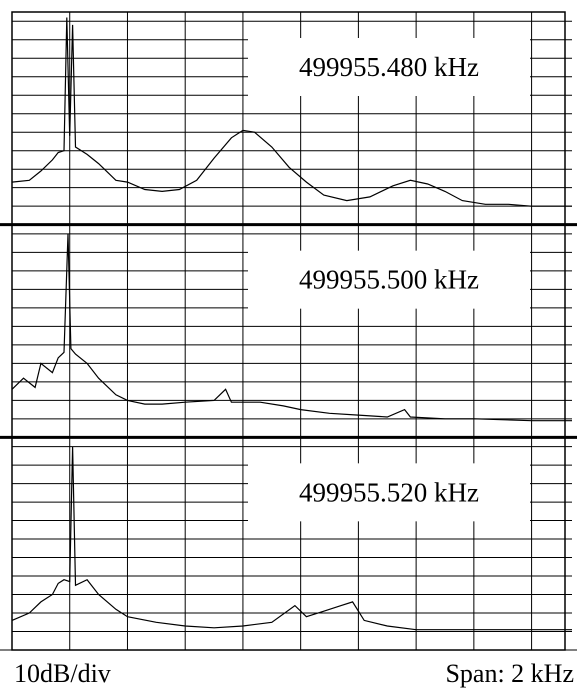  I want to click on scale-label: 10dB/div, so click(62, 673).